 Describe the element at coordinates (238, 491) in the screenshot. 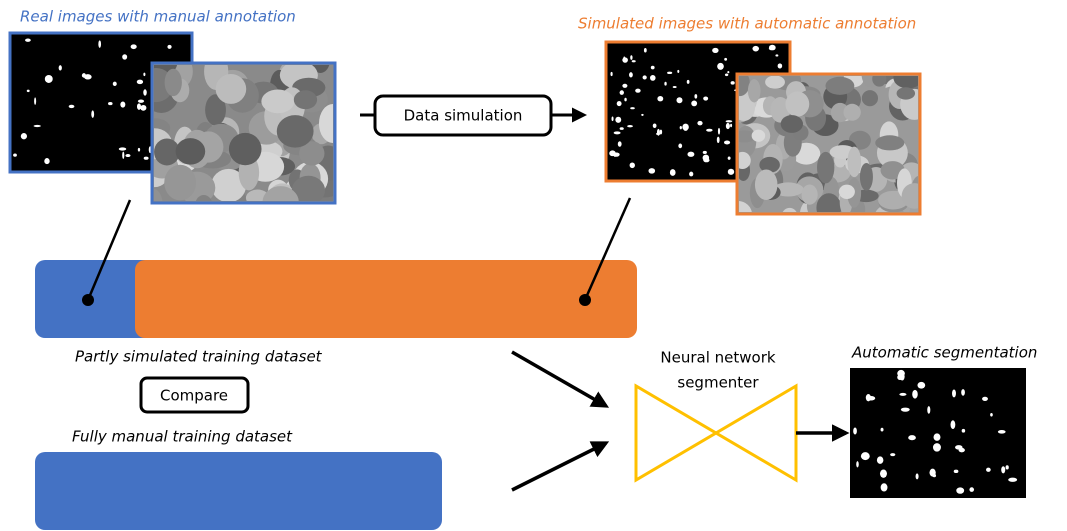

I see `manual-bar` at that location.